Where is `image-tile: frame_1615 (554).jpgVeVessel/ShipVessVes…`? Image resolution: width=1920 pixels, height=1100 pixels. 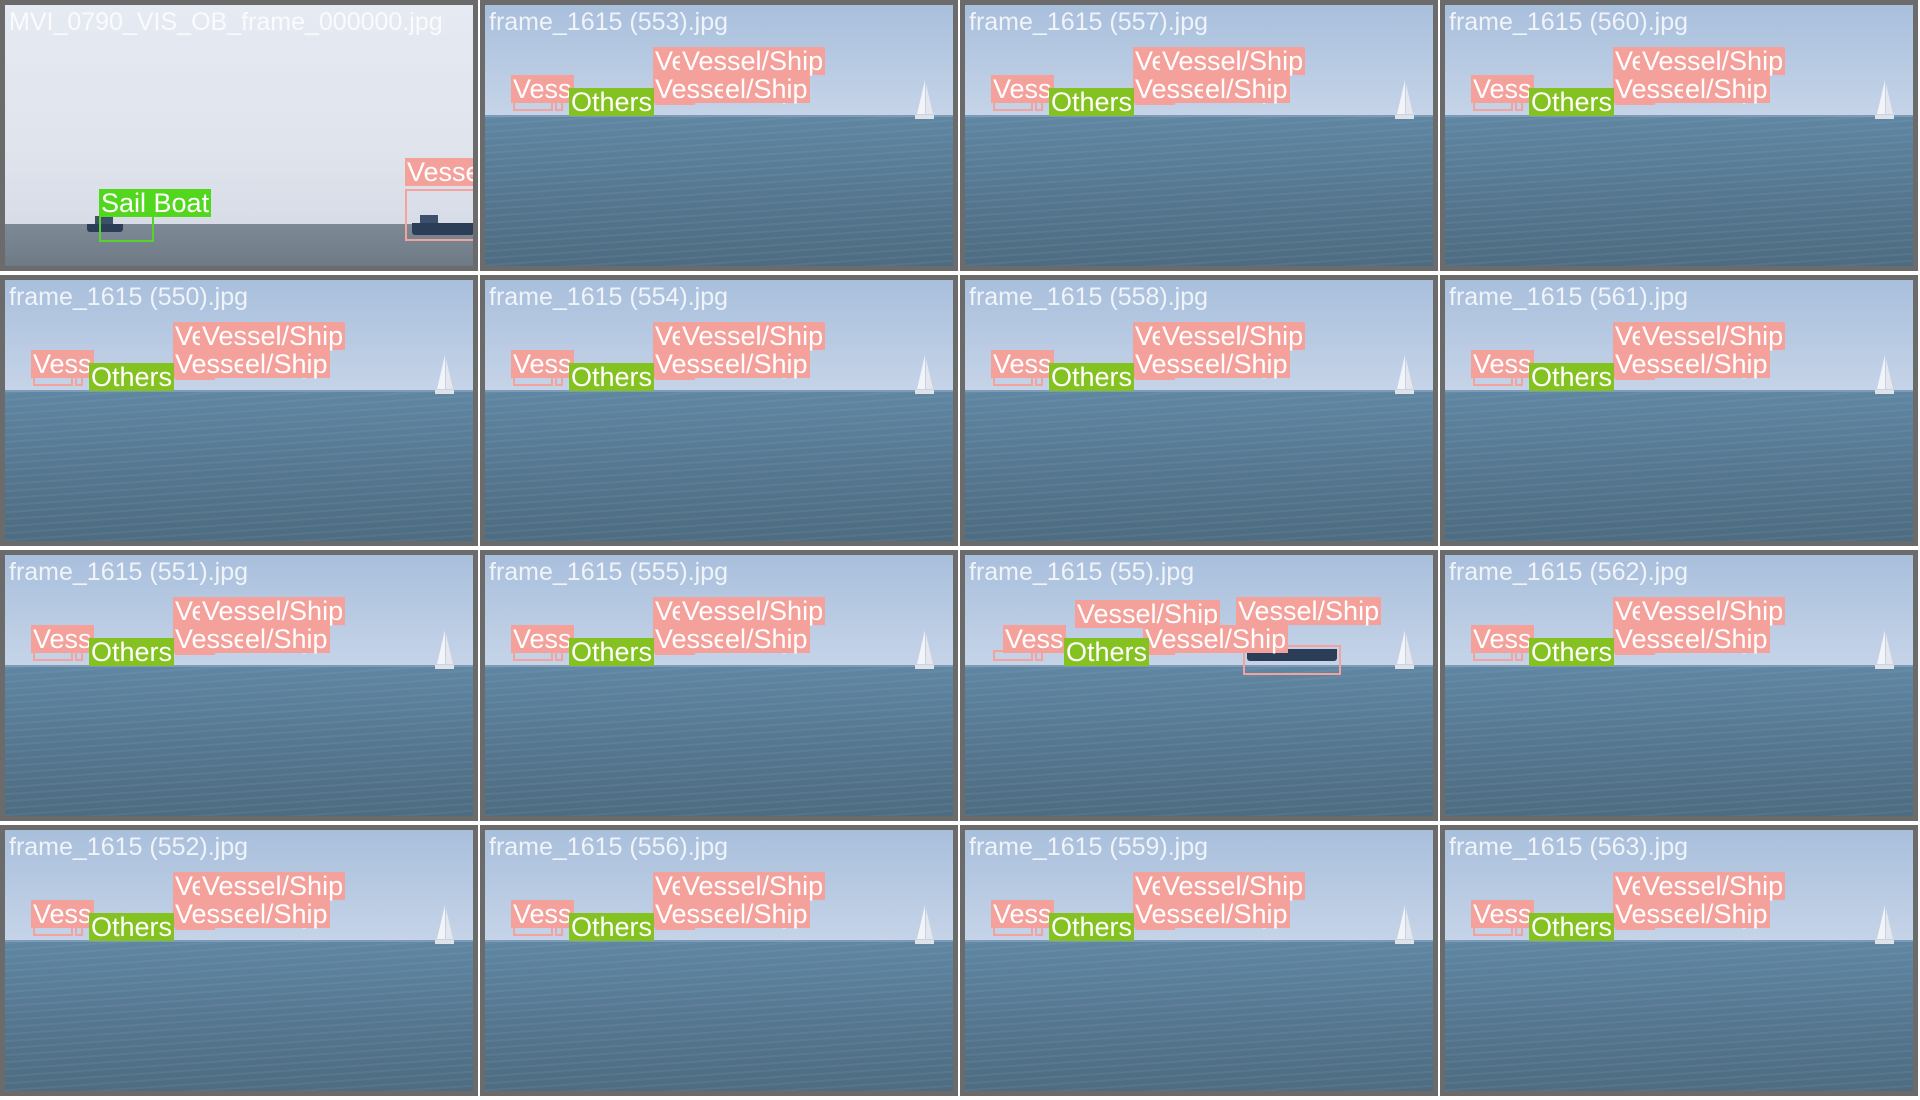 image-tile: frame_1615 (554).jpgVeVessel/ShipVessVes… is located at coordinates (719, 410).